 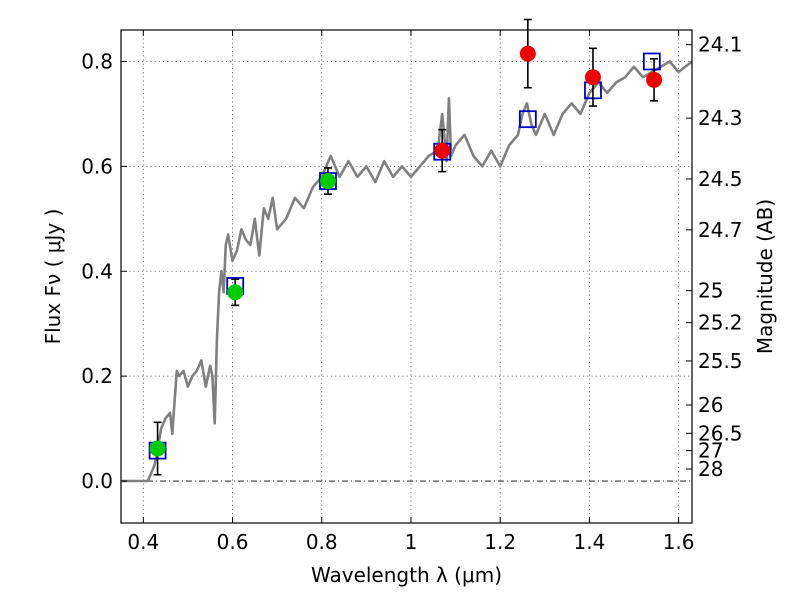 I want to click on y-tick-label: 0.2, so click(x=97, y=376).